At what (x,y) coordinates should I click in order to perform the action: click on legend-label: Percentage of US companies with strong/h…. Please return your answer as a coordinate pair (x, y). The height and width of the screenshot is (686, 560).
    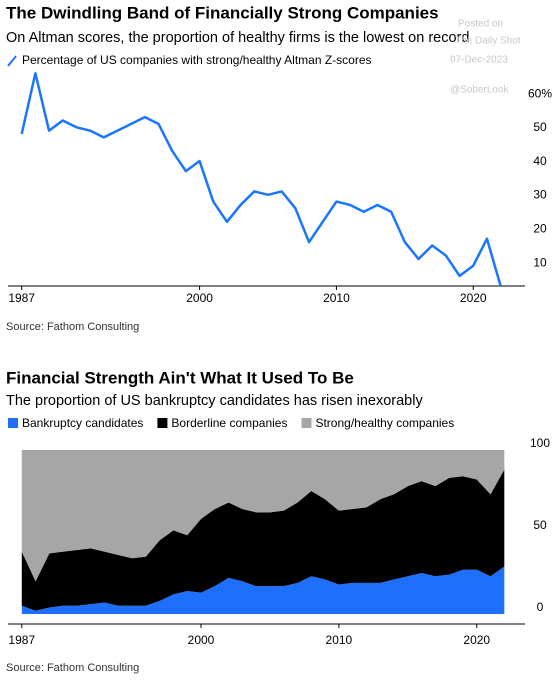
    Looking at the image, I should click on (197, 60).